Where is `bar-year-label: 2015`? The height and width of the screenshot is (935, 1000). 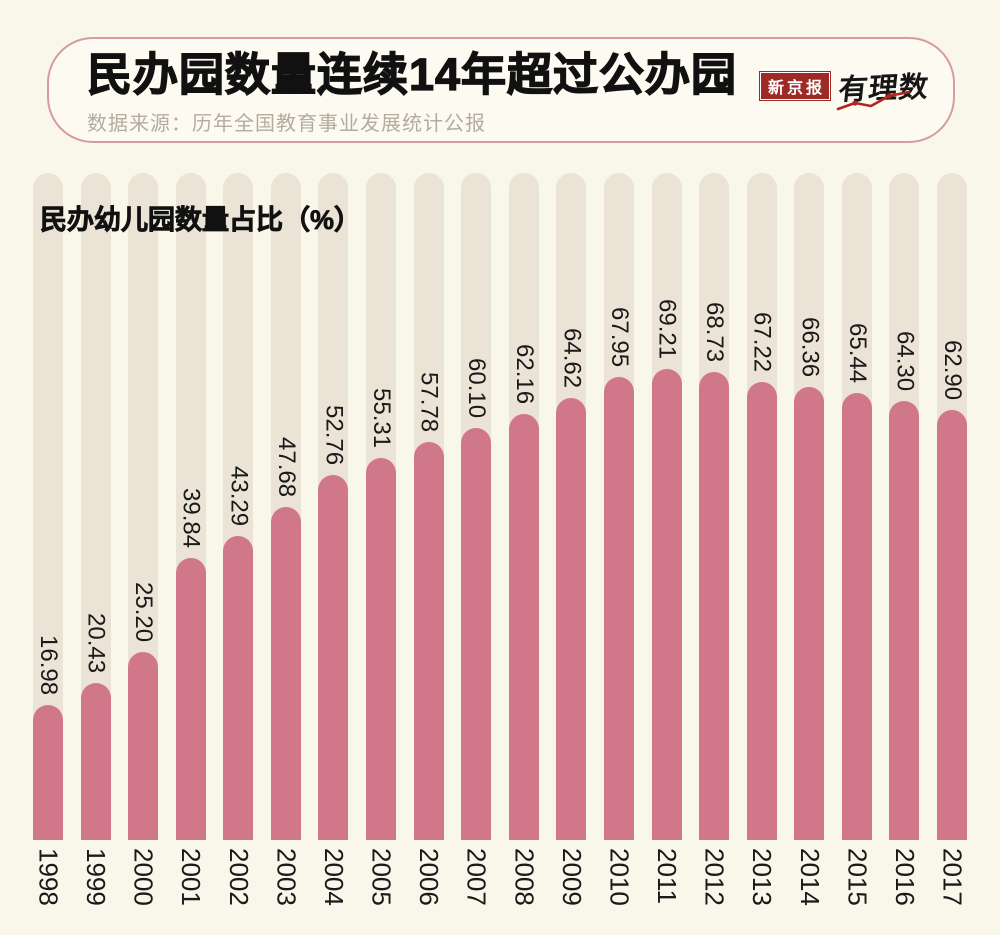 bar-year-label: 2015 is located at coordinates (857, 877).